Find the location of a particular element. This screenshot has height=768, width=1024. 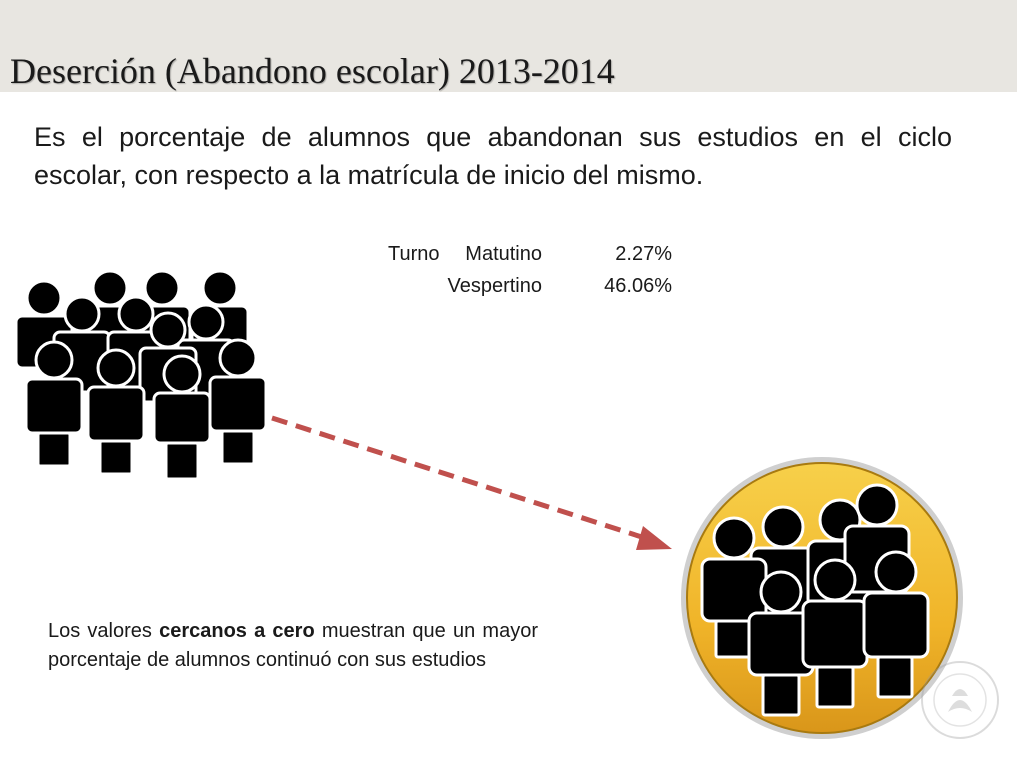

turno-row-vespertino: Vespertino 46.06% is located at coordinates (526, 291).